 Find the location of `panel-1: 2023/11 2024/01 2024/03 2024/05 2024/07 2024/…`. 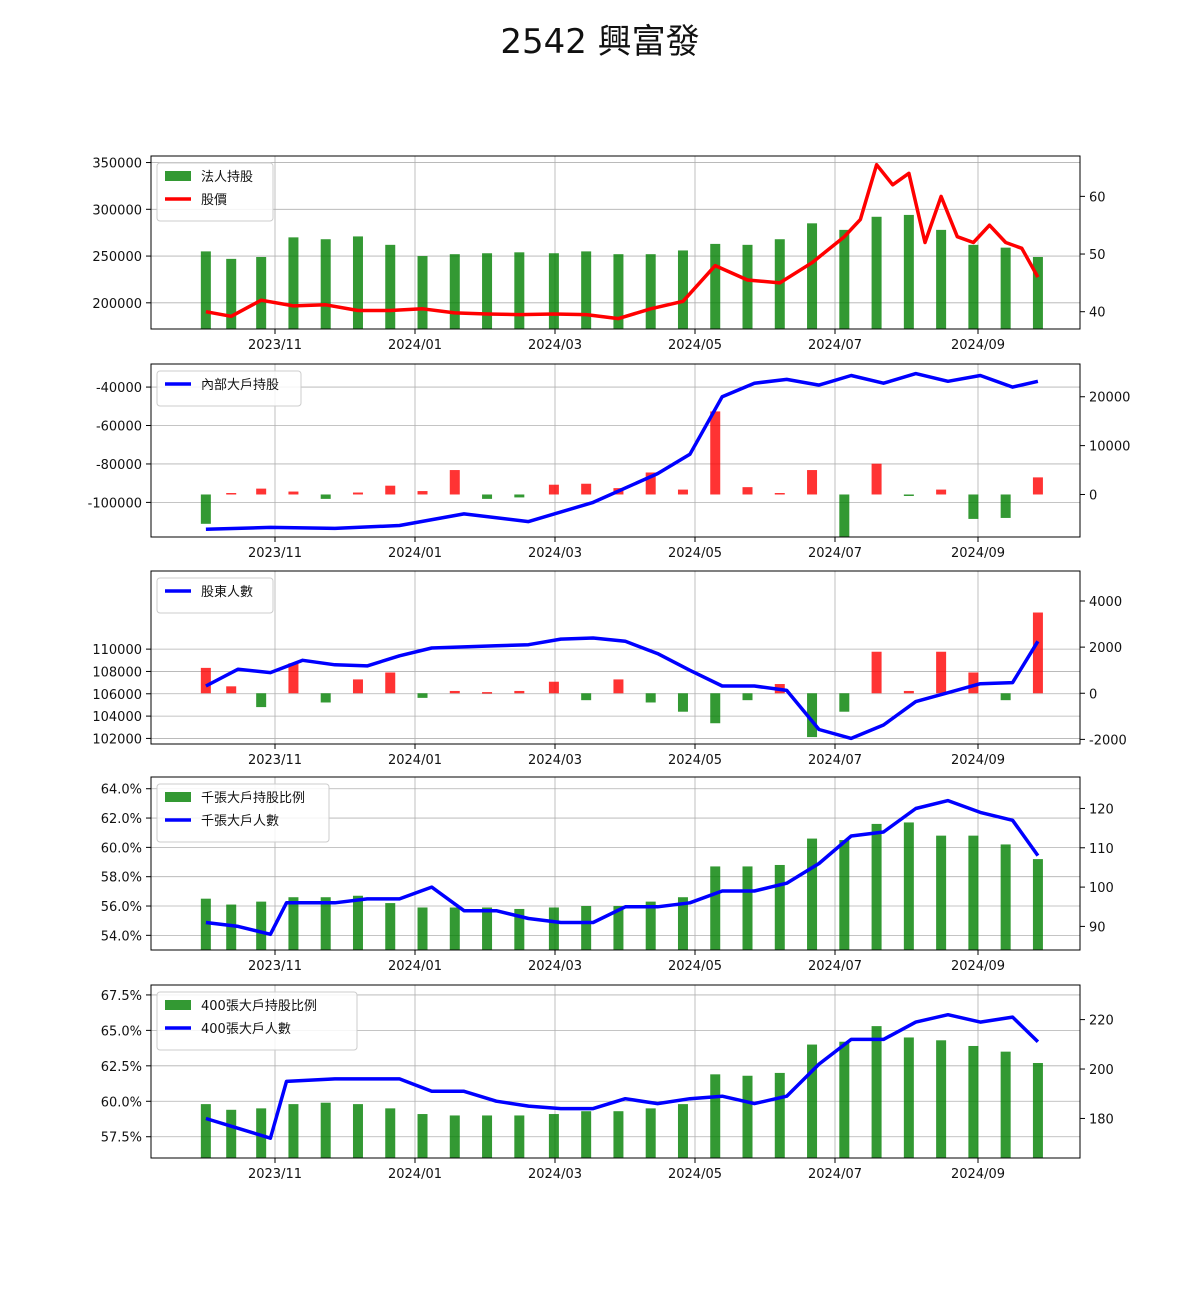

panel-1: 2023/11 2024/01 2024/03 2024/05 2024/07 2024/… is located at coordinates (599, 254).